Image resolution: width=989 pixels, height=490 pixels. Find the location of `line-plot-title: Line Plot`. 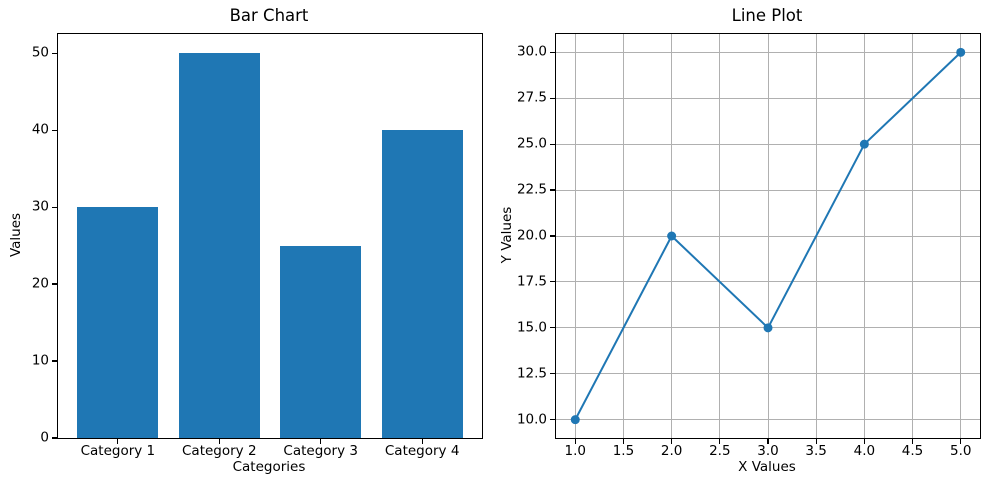

line-plot-title: Line Plot is located at coordinates (767, 15).